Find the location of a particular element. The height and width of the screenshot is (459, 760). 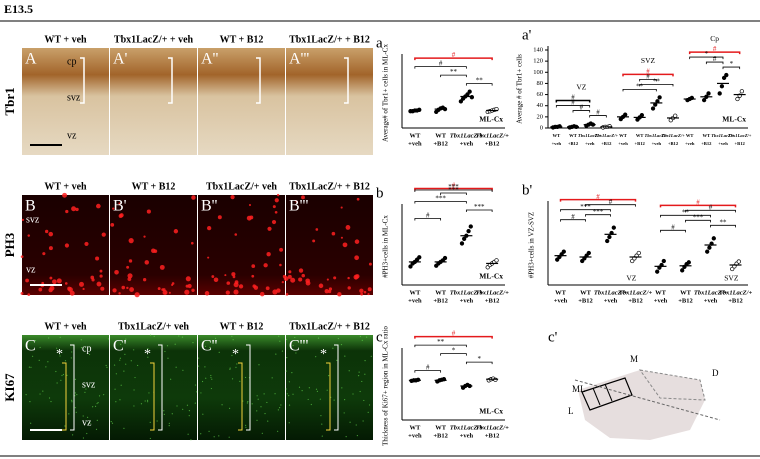

y-tick-label: 80 is located at coordinates (540, 83).